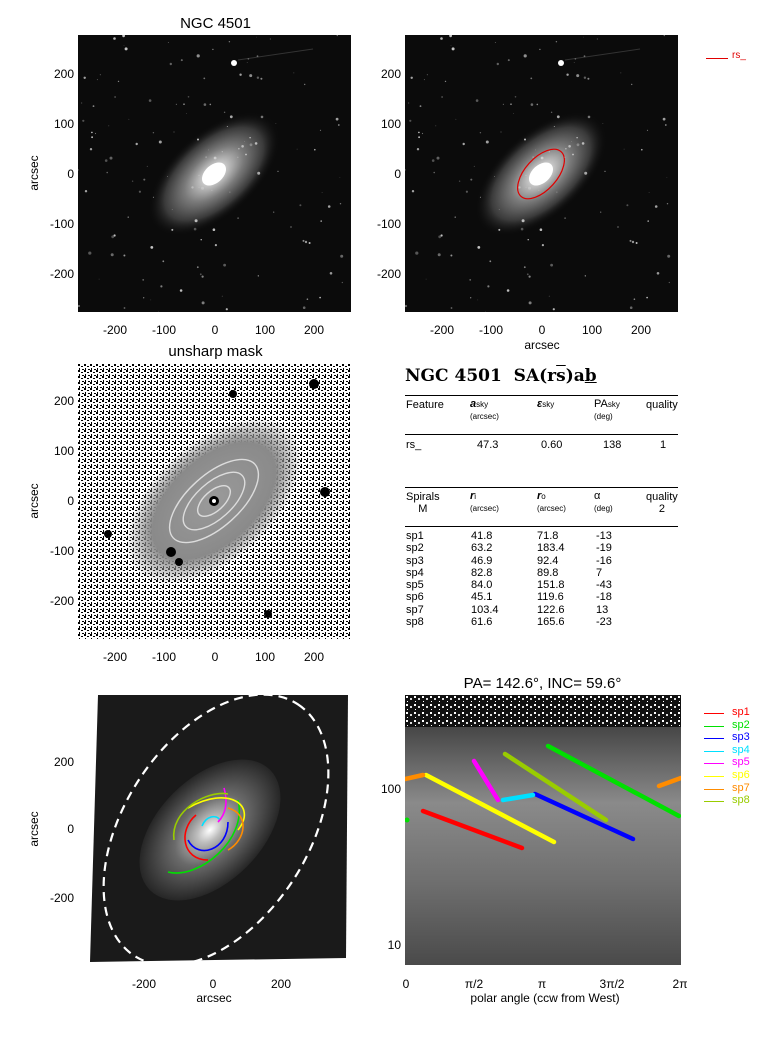 Image resolution: width=779 pixels, height=1039 pixels. Describe the element at coordinates (662, 405) in the screenshot. I see `feature-quality-header: quality` at that location.